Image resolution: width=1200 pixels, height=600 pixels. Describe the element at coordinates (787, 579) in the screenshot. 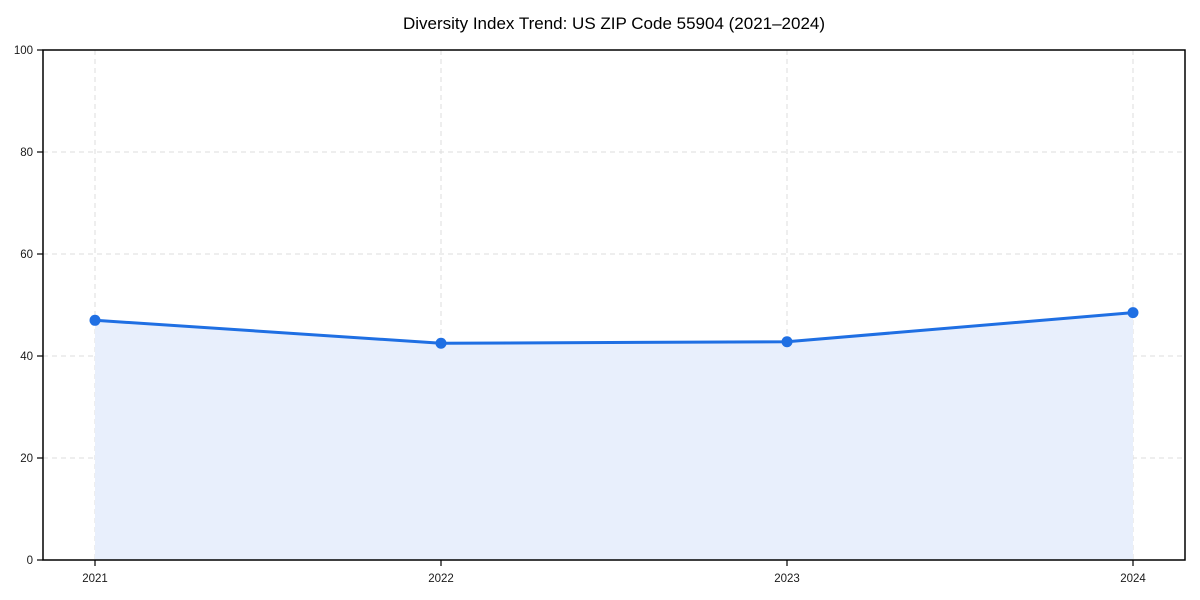

I see `x-tick-label: 2023` at that location.